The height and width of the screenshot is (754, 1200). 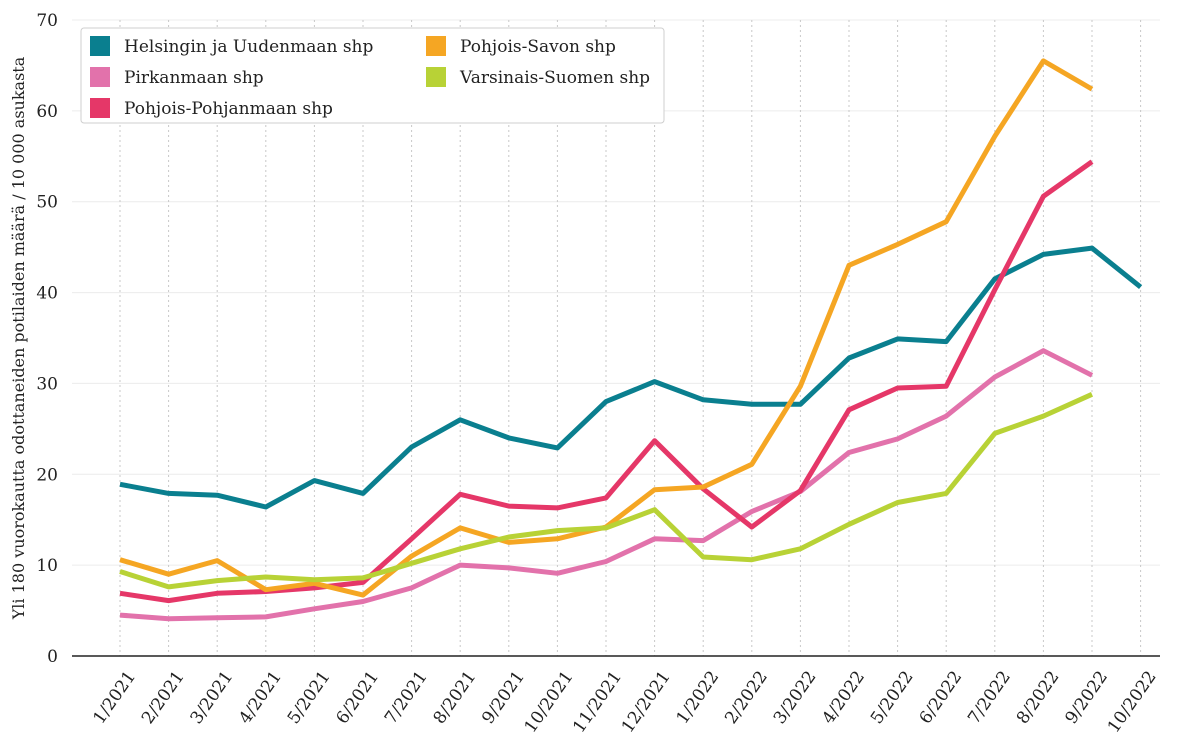 I want to click on y-tick-label: 10, so click(x=47, y=566).